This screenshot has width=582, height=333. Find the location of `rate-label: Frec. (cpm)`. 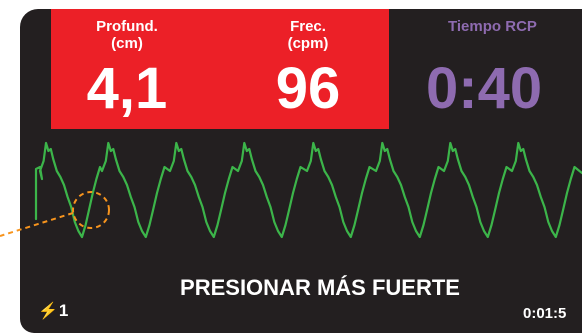

rate-label: Frec. (cpm) is located at coordinates (308, 35).